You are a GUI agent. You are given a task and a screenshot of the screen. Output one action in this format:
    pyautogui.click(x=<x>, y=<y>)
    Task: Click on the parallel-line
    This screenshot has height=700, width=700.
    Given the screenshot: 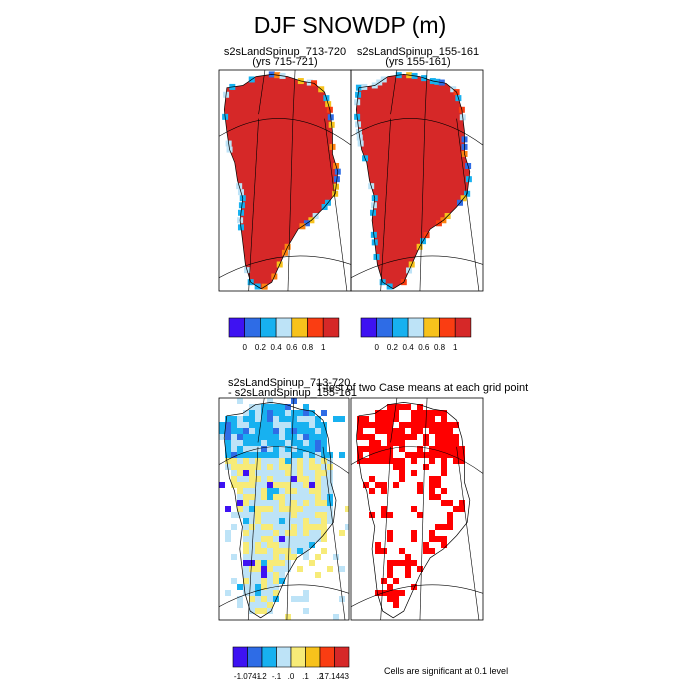 What is the action you would take?
    pyautogui.click(x=417, y=132)
    